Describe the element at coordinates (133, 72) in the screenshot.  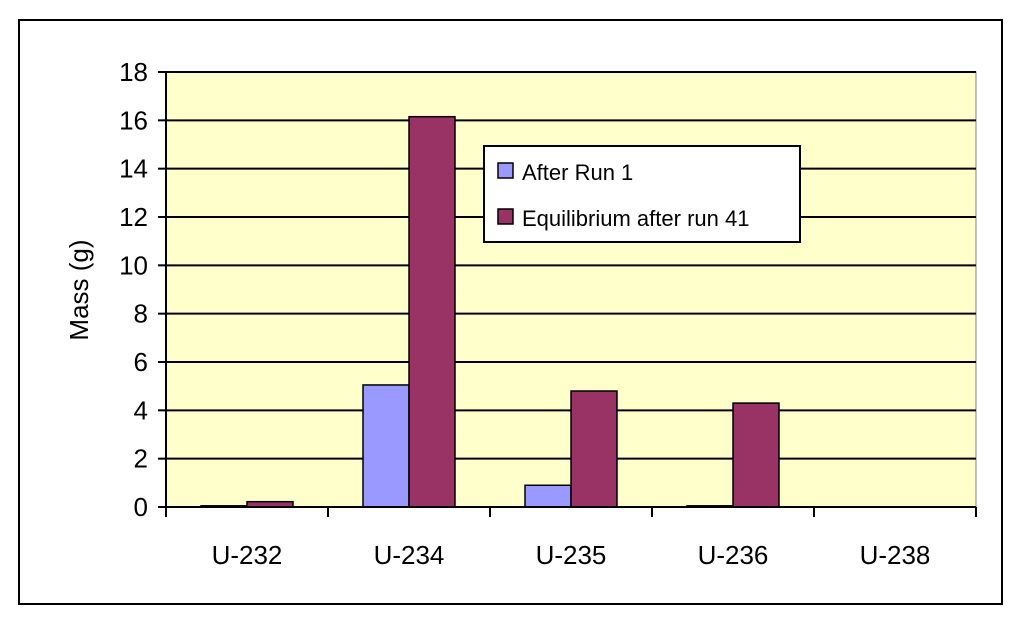
I see `y-tick-label: 18` at that location.